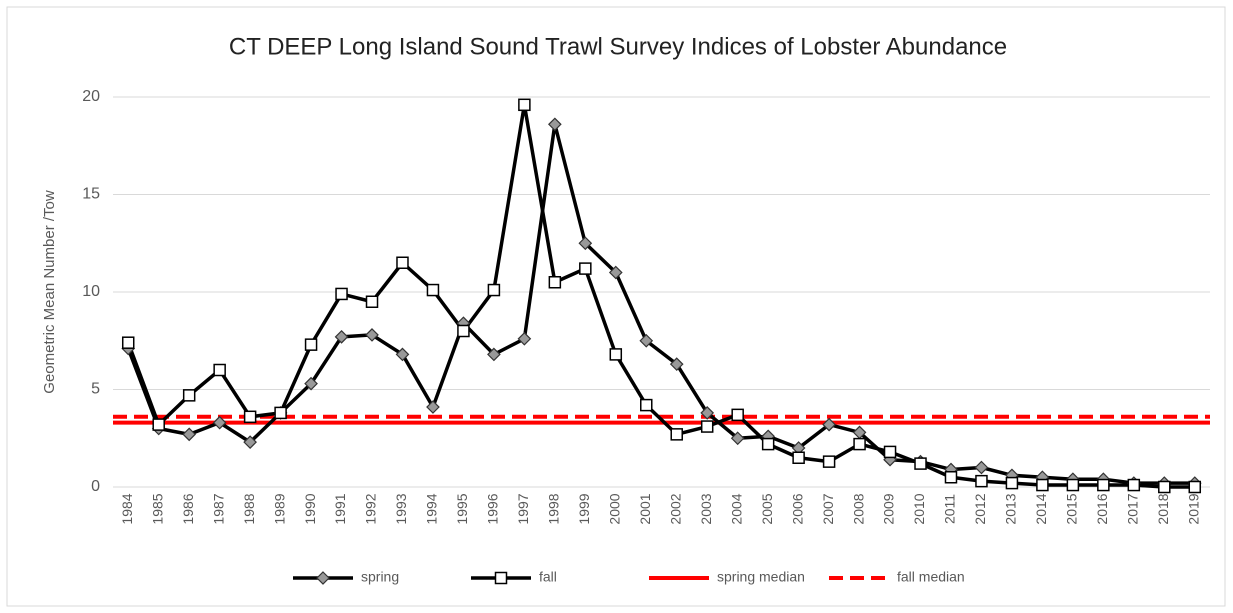 Image resolution: width=1233 pixels, height=613 pixels. What do you see at coordinates (675, 508) in the screenshot?
I see `x-tick-label: 2002` at bounding box center [675, 508].